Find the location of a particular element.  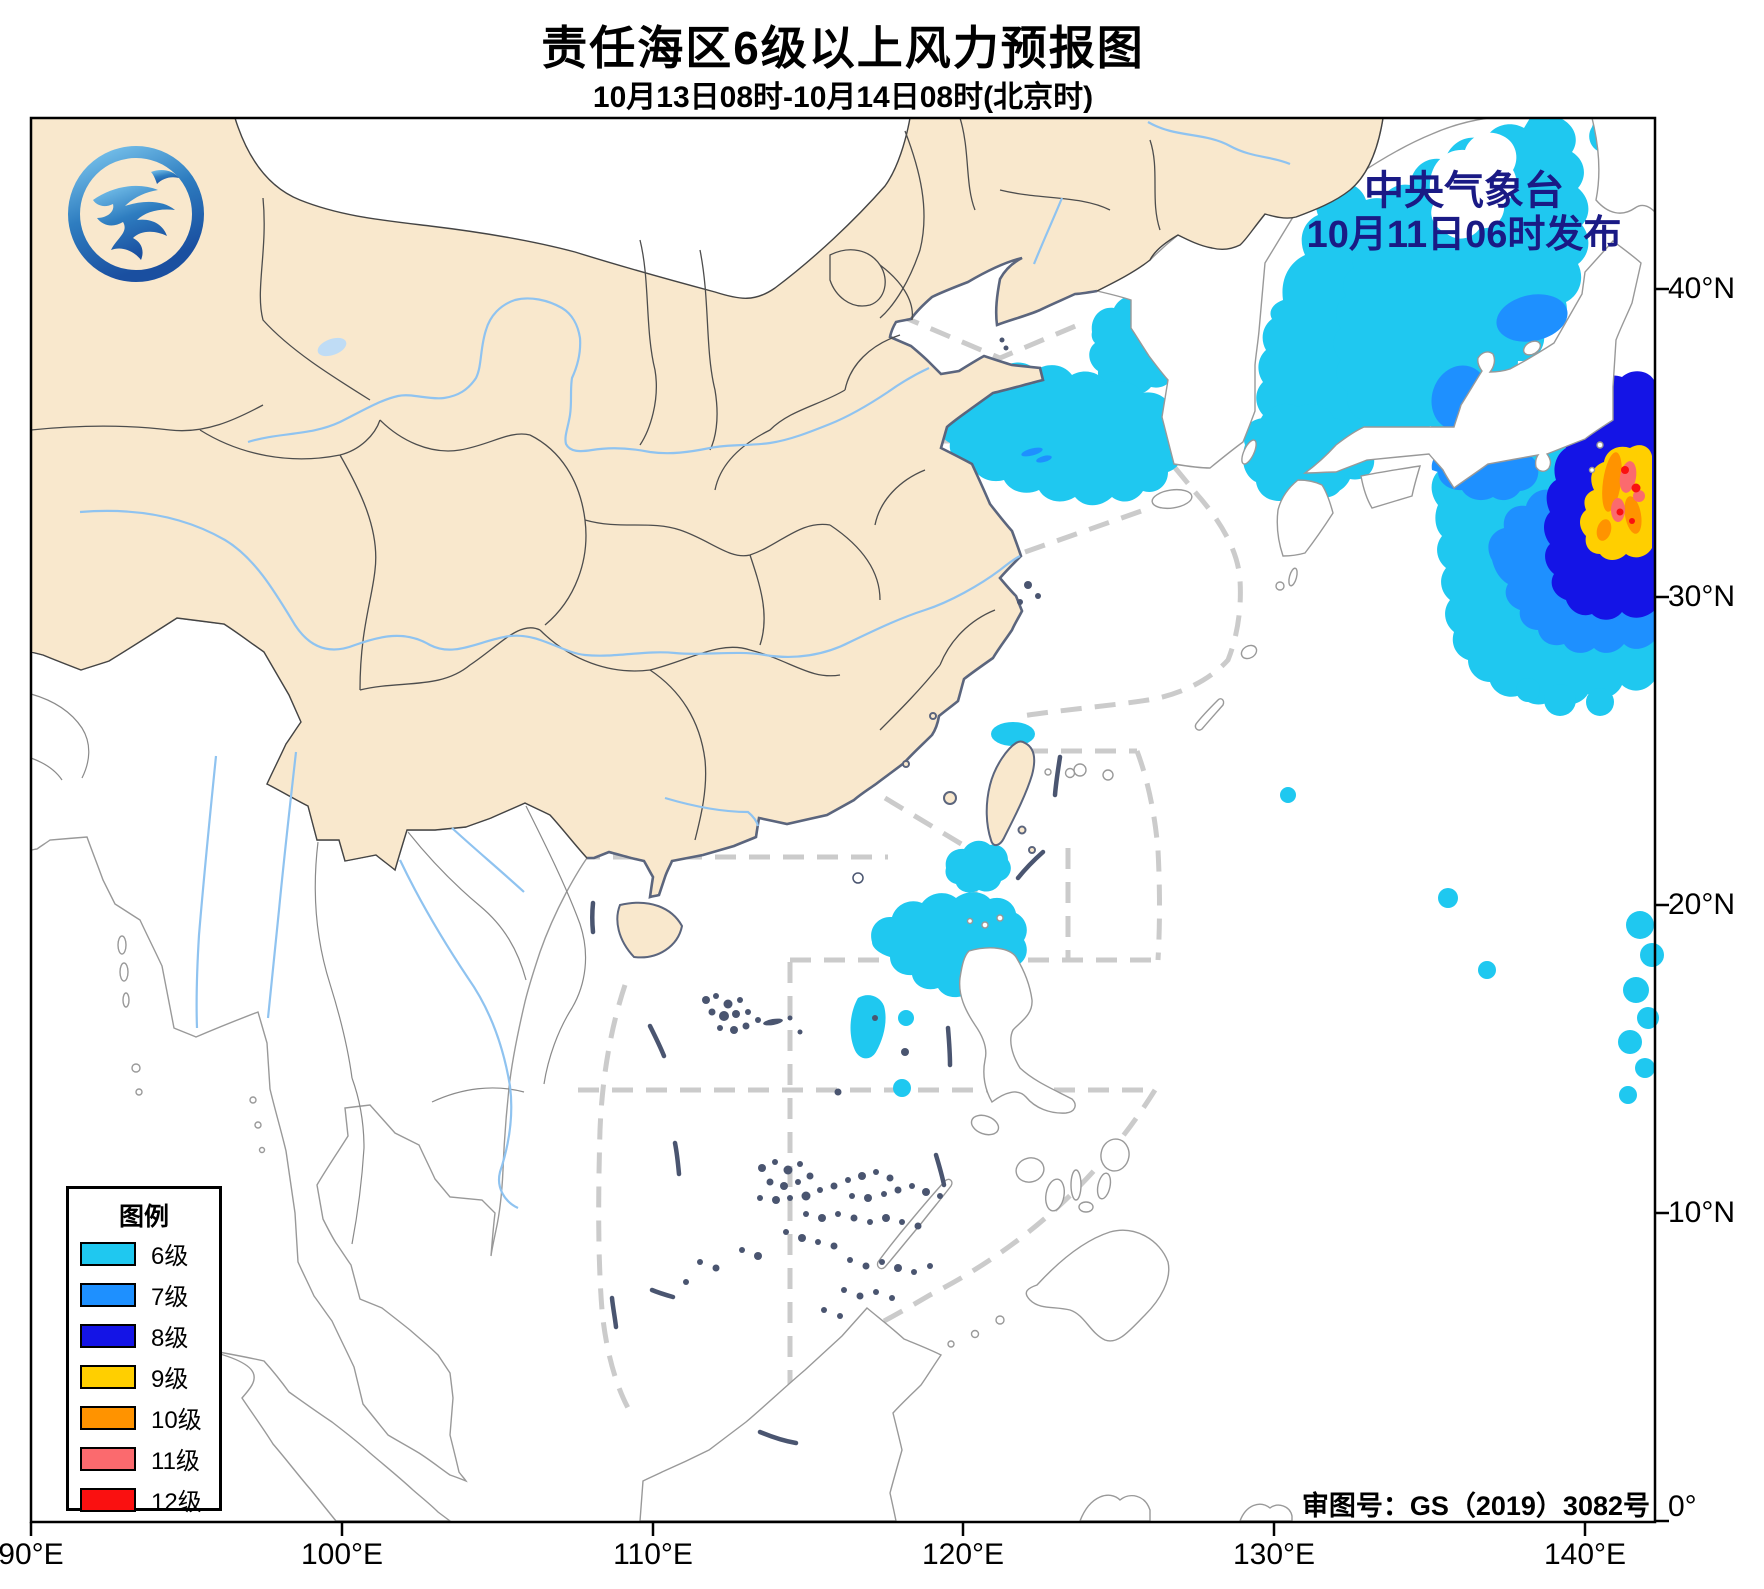

calm-area-hole is located at coordinates (1472, 185).